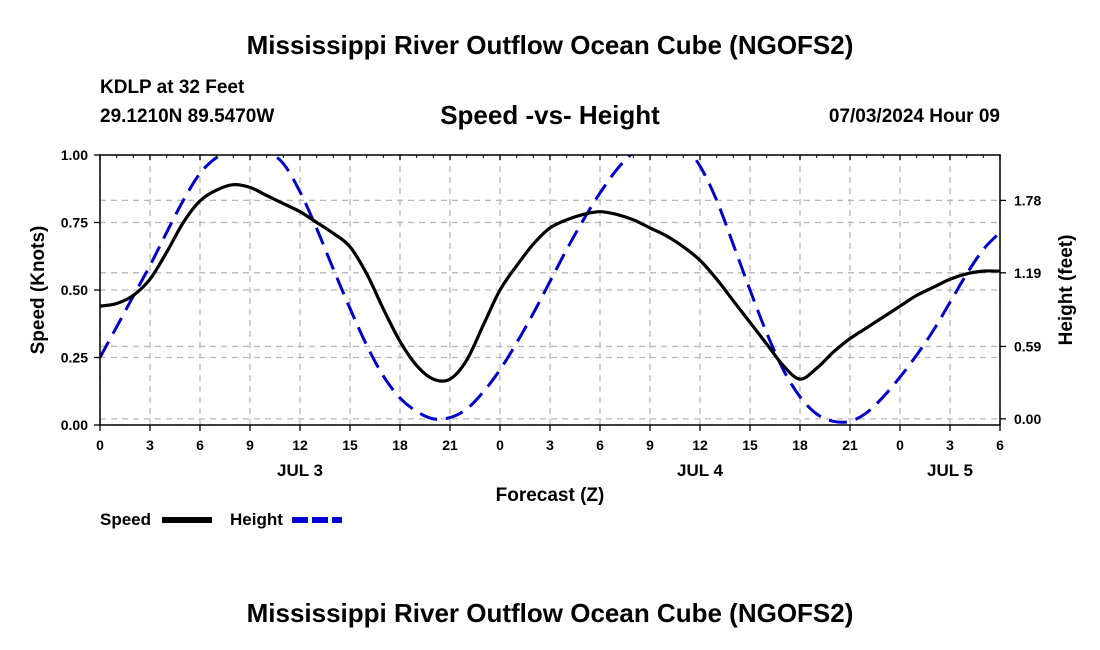  Describe the element at coordinates (74, 358) in the screenshot. I see `y-tick-label: 0.25` at that location.